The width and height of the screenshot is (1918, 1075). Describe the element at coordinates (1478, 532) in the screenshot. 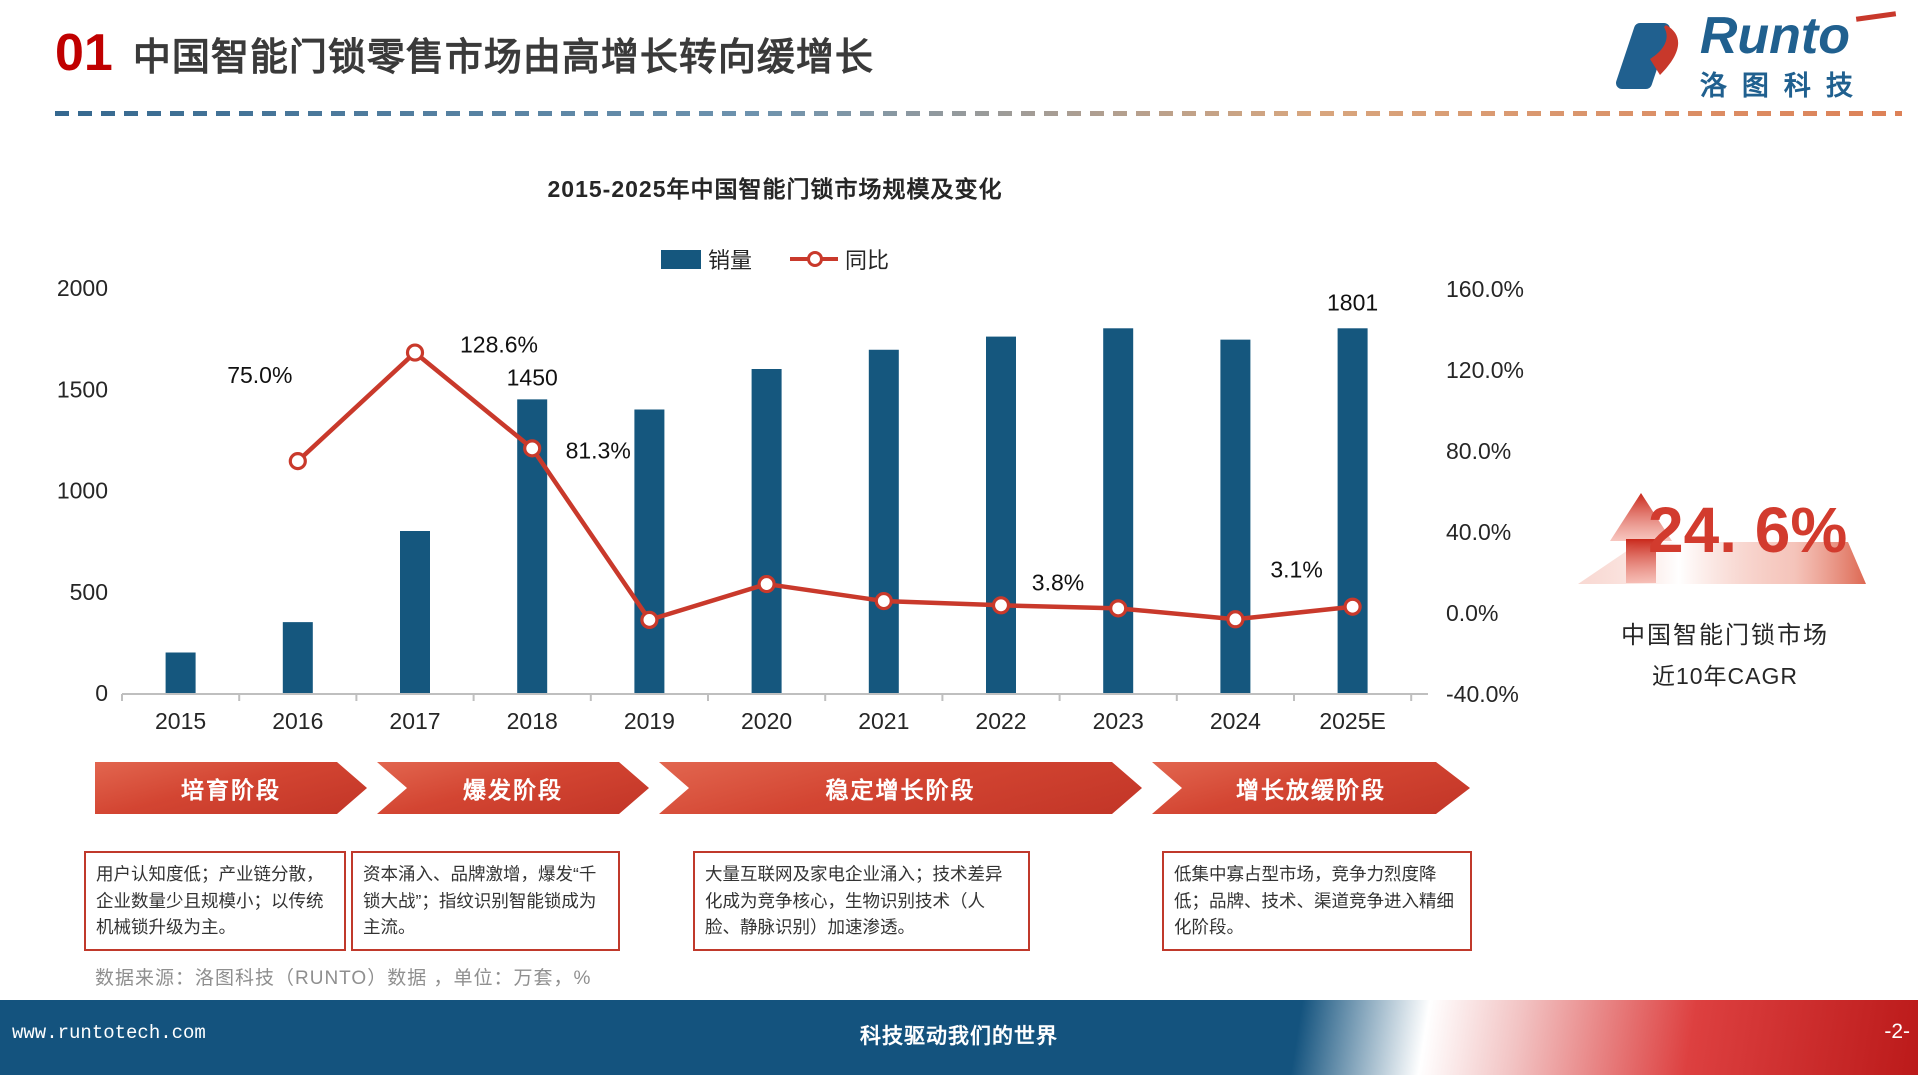

I see `right-axis-tick-40.0%: 40.0%` at that location.